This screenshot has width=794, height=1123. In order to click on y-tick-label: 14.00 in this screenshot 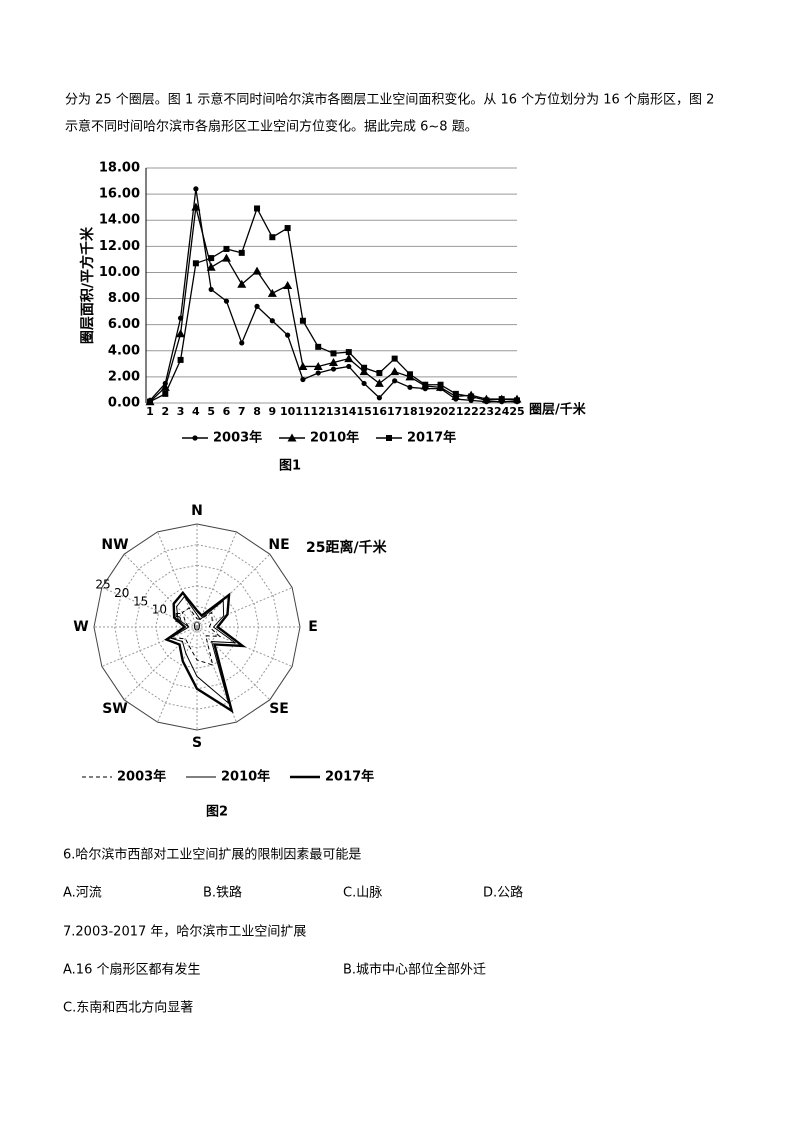, I will do `click(119, 220)`.